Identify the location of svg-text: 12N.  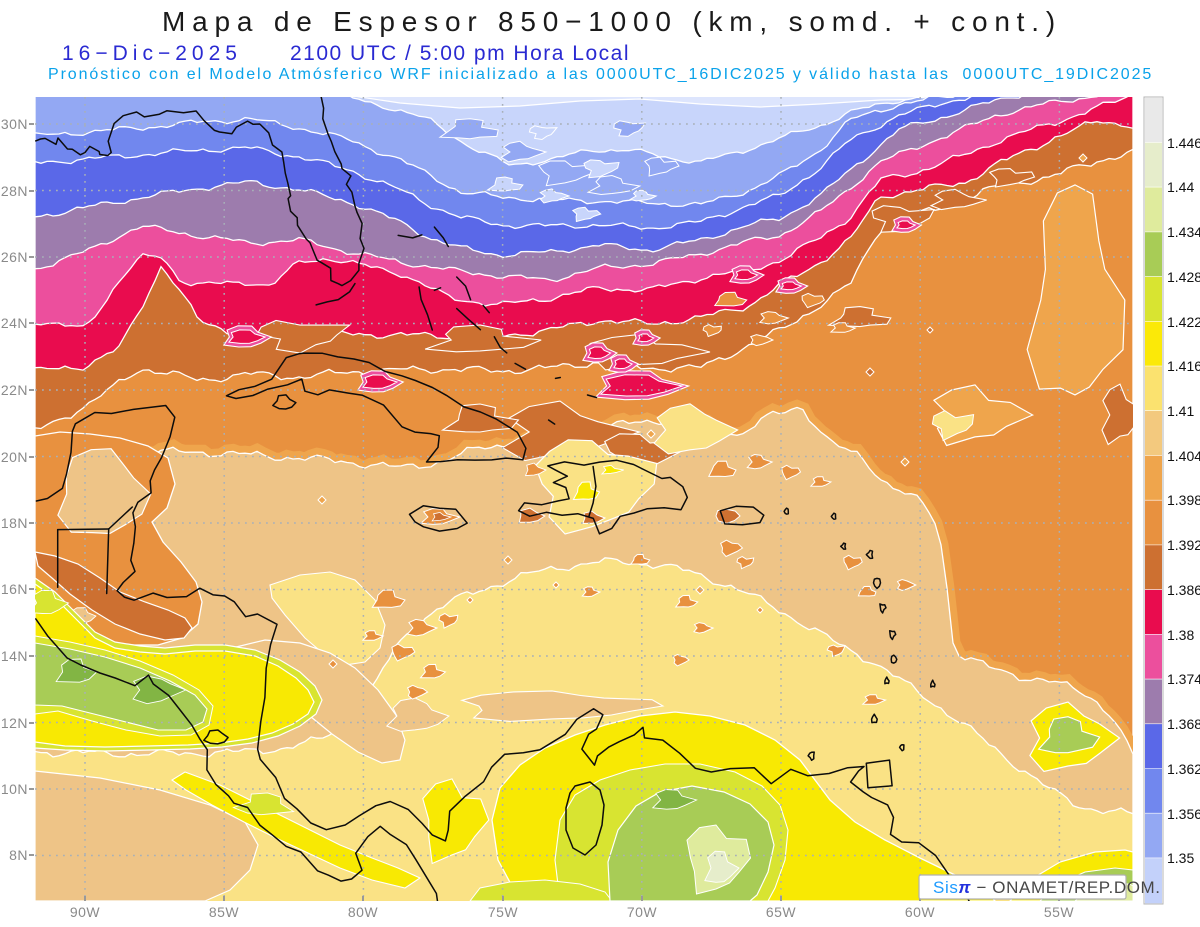
(14, 723).